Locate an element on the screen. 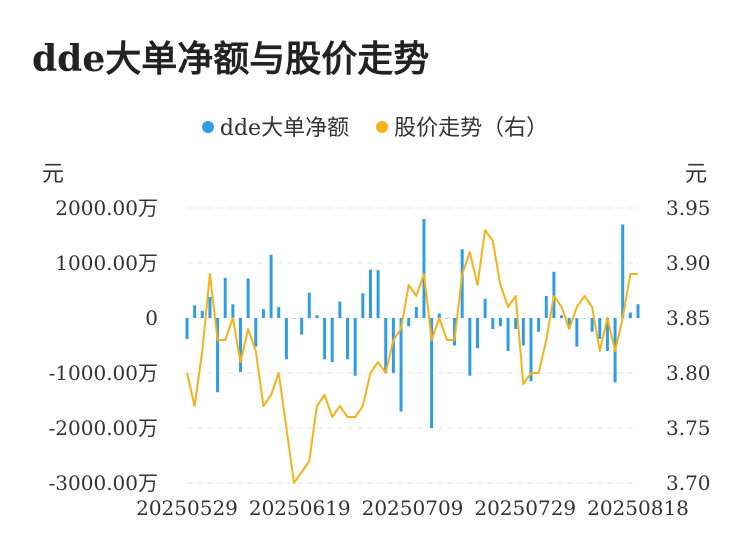 Image resolution: width=750 pixels, height=558 pixels. right-tick-label: 3.80 is located at coordinates (688, 373).